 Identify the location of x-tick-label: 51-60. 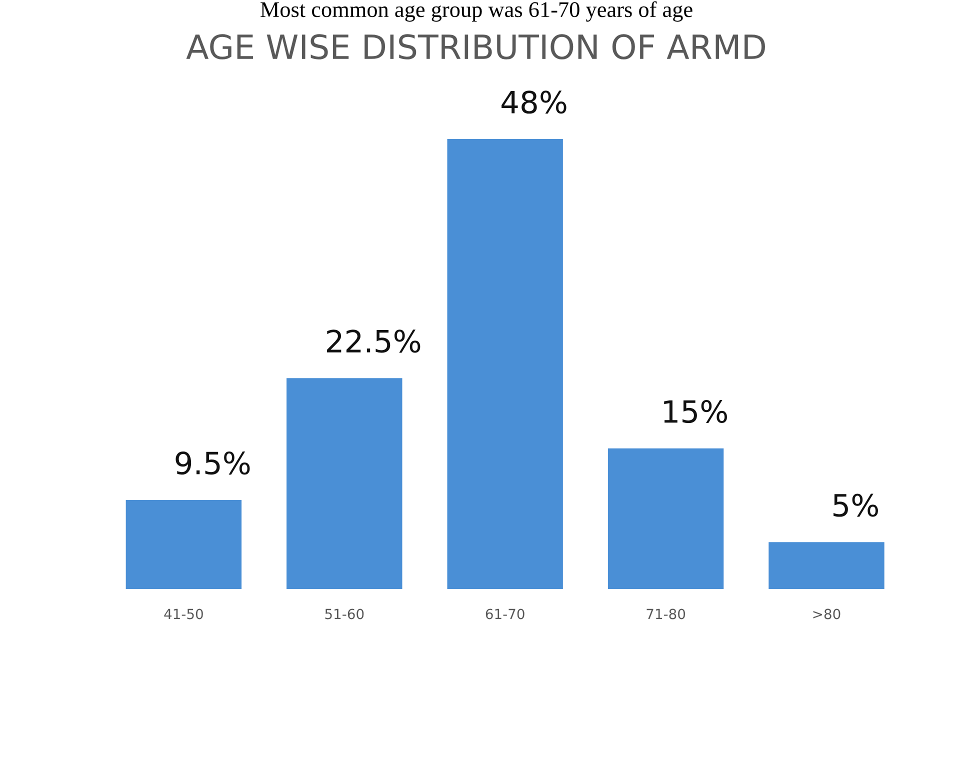
(344, 614).